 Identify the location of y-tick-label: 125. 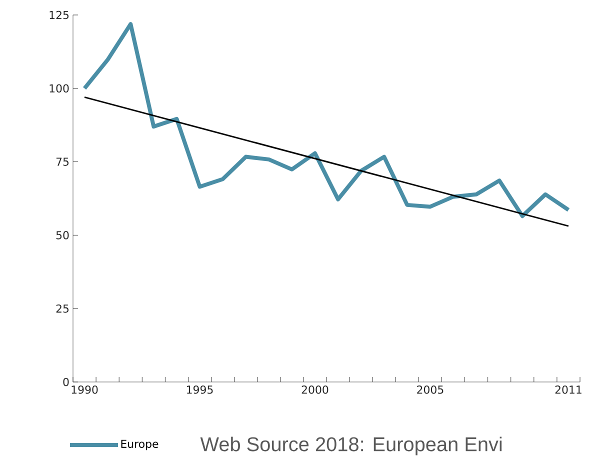
(59, 15).